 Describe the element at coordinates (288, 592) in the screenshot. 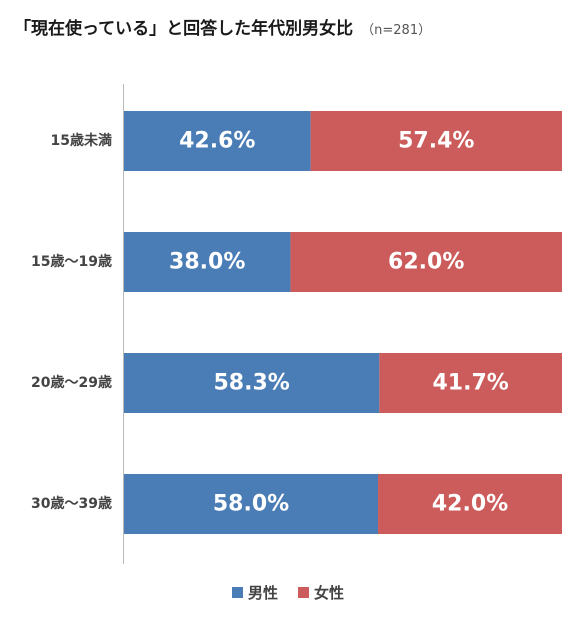

I see `chart-legend: 男性 女性` at that location.